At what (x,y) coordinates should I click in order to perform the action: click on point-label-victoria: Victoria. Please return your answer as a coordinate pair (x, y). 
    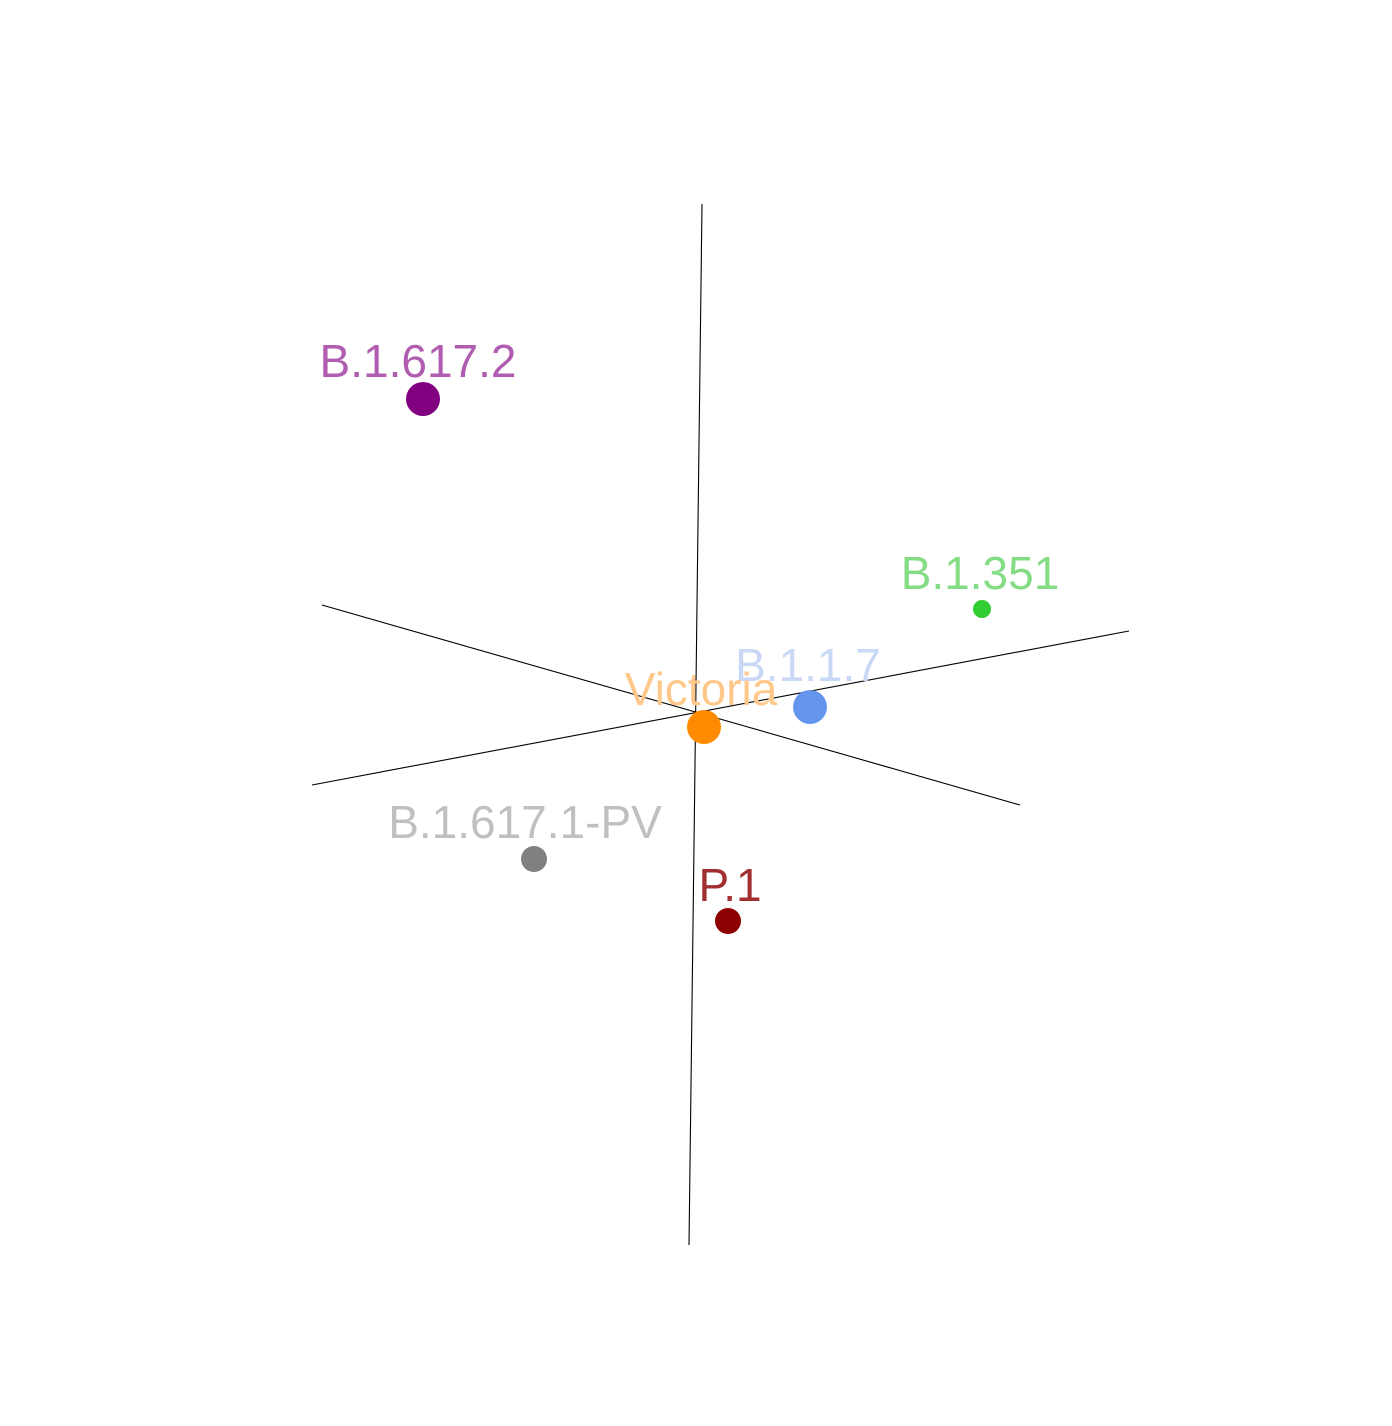
    Looking at the image, I should click on (701, 689).